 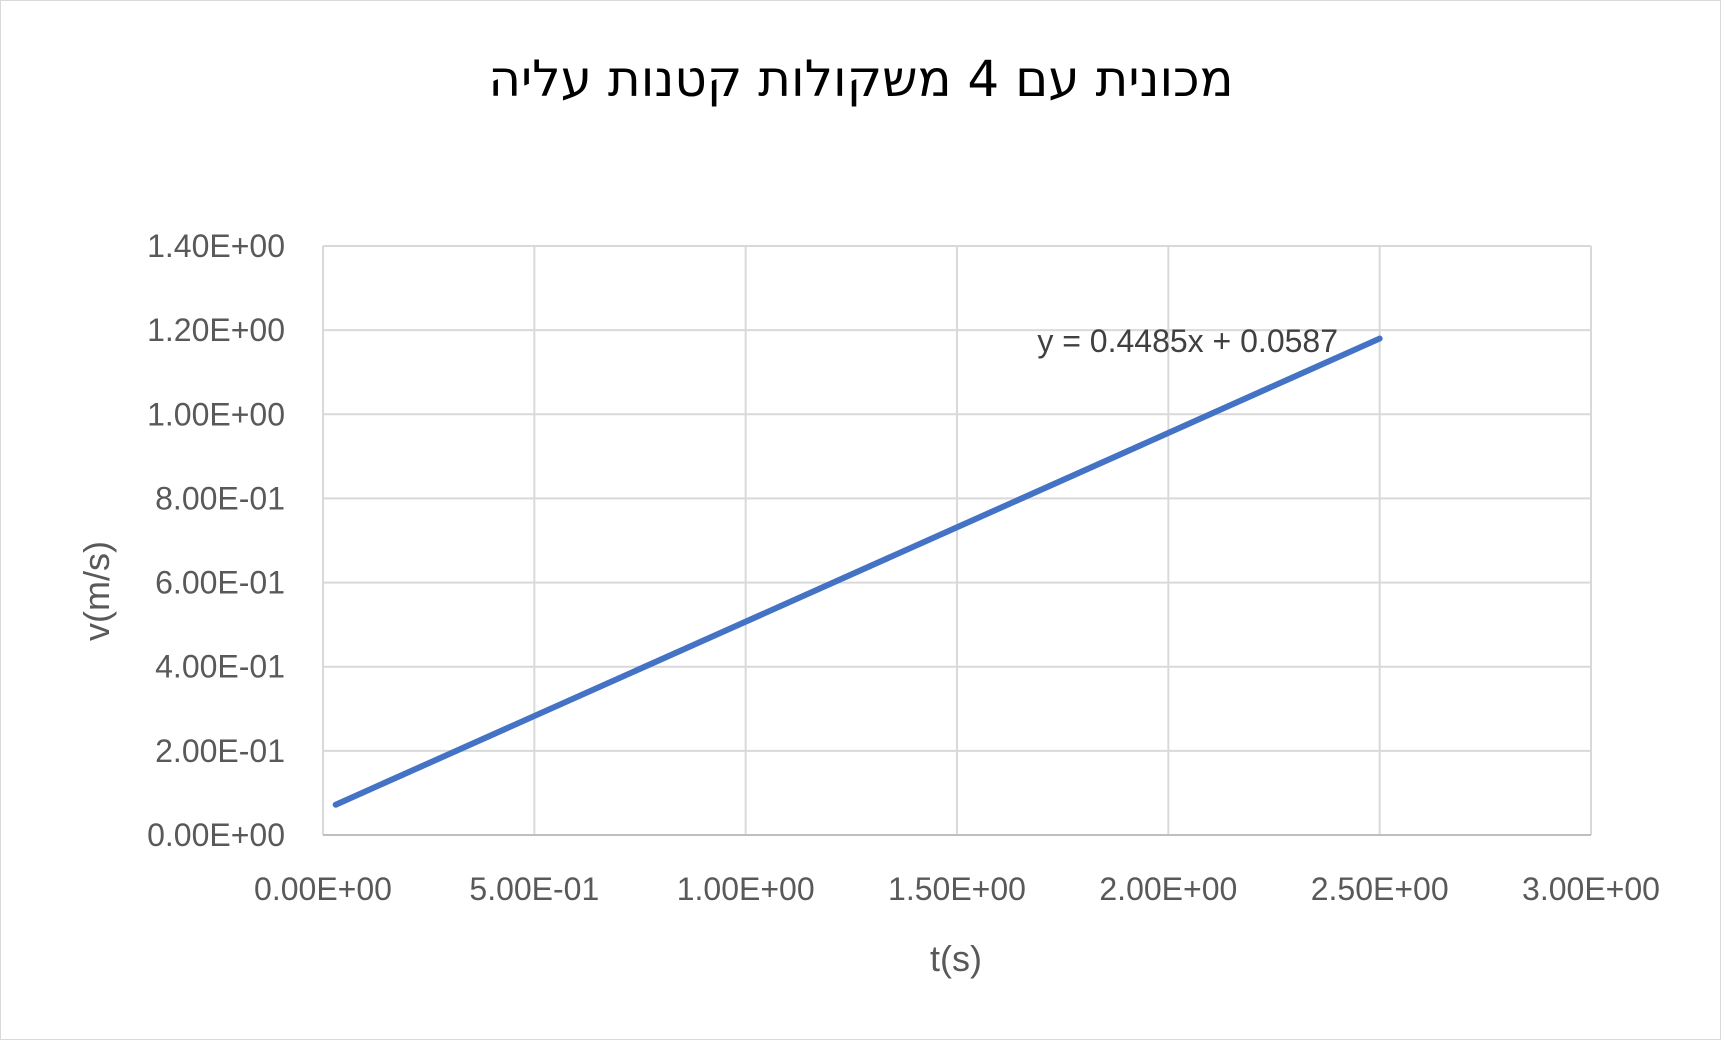 I want to click on chart-title: מכונית עם 4 משקולות קטנות עליה, so click(x=860, y=79).